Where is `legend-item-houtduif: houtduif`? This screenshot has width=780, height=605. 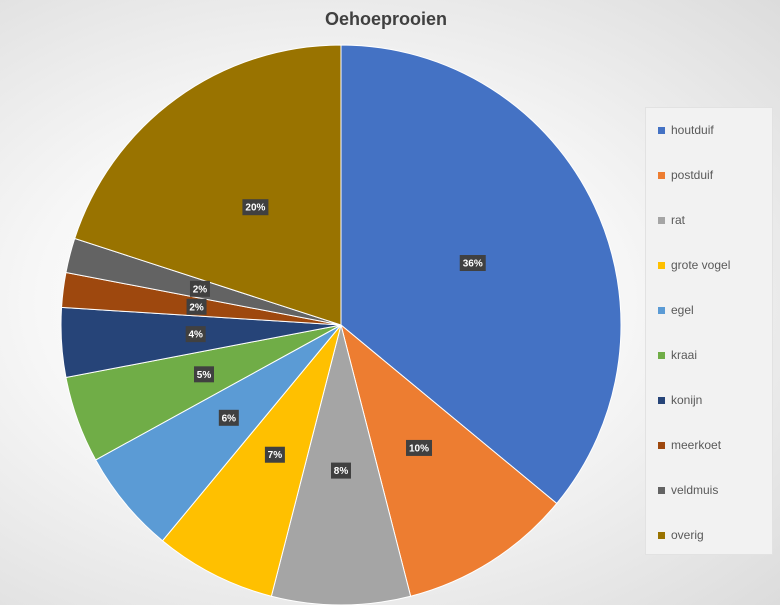
legend-item-houtduif: houtduif is located at coordinates (686, 130).